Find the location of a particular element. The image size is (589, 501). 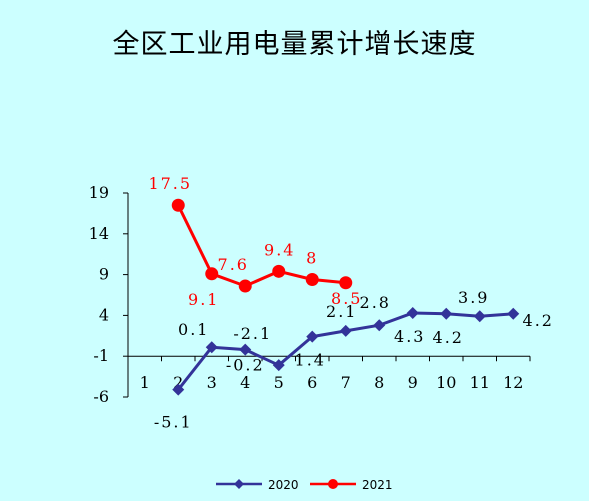

data-label: 17.5 is located at coordinates (170, 183).